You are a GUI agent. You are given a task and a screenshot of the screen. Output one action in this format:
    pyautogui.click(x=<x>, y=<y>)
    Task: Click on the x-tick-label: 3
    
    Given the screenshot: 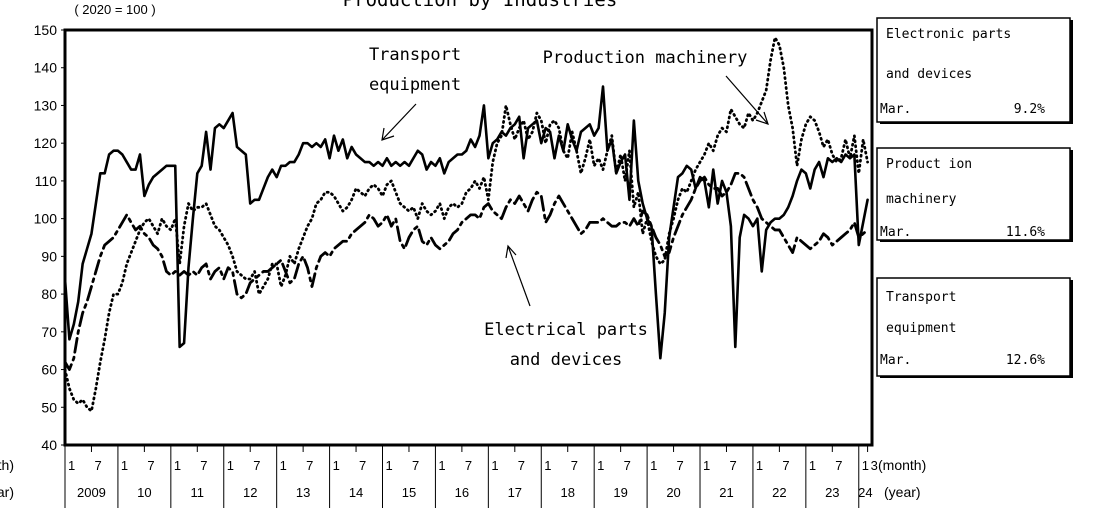 What is the action you would take?
    pyautogui.click(x=874, y=465)
    